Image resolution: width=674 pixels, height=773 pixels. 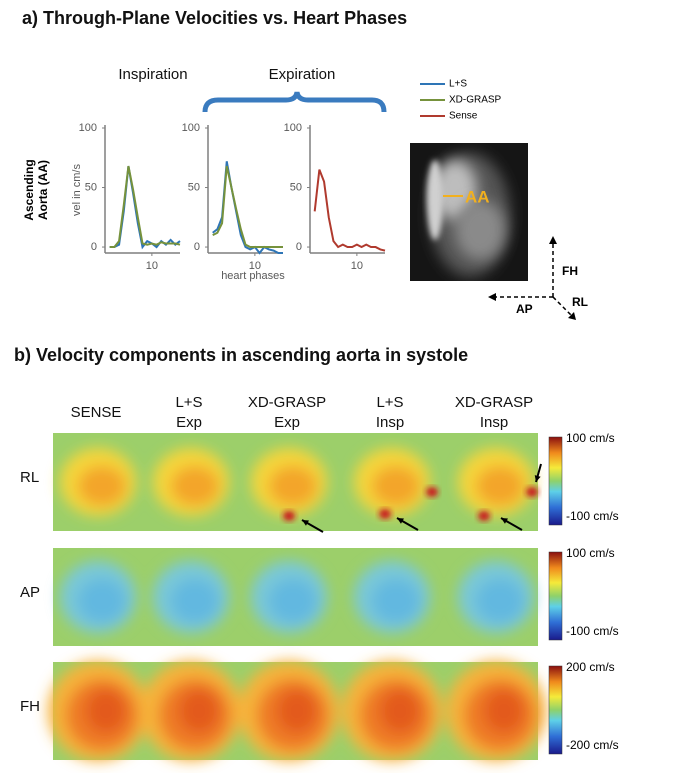 I want to click on y-axis-label: vel in cm/s, so click(x=77, y=190).